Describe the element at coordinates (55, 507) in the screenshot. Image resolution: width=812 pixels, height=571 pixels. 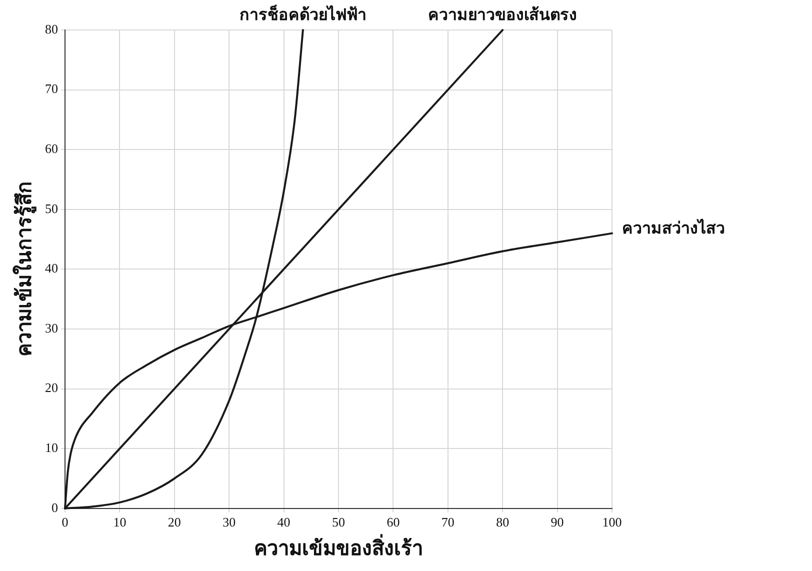
I see `y-tick-label: 0` at that location.